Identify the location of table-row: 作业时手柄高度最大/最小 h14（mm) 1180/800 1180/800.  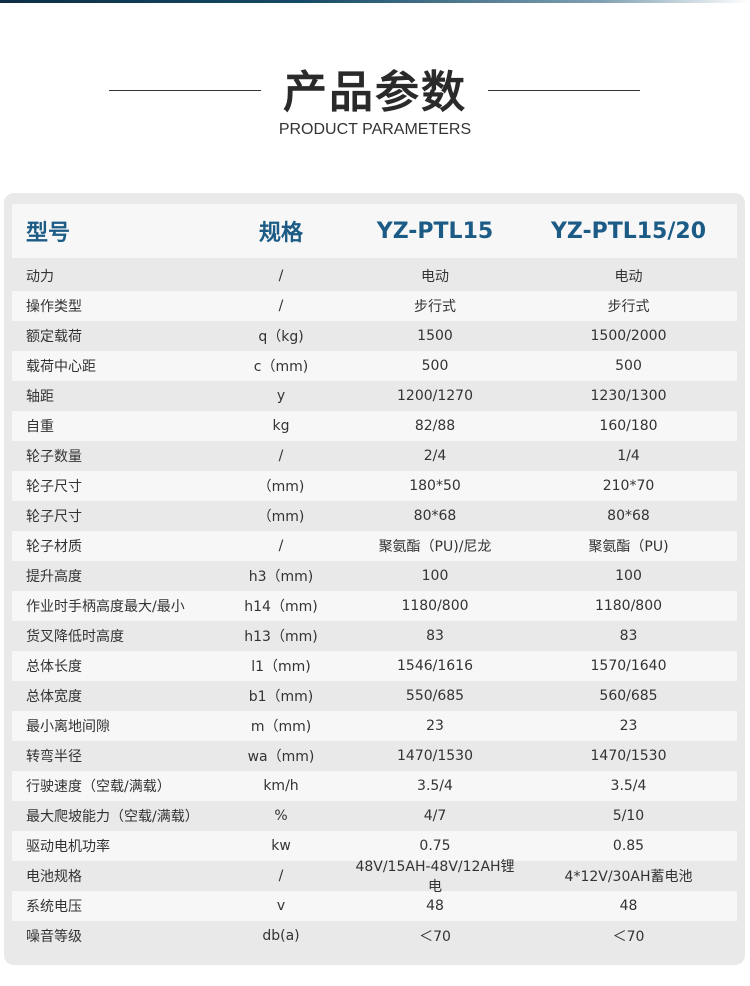
(374, 606).